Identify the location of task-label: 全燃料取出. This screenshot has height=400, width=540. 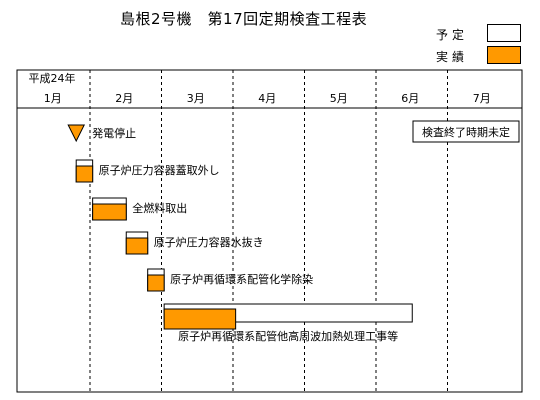
(159, 208).